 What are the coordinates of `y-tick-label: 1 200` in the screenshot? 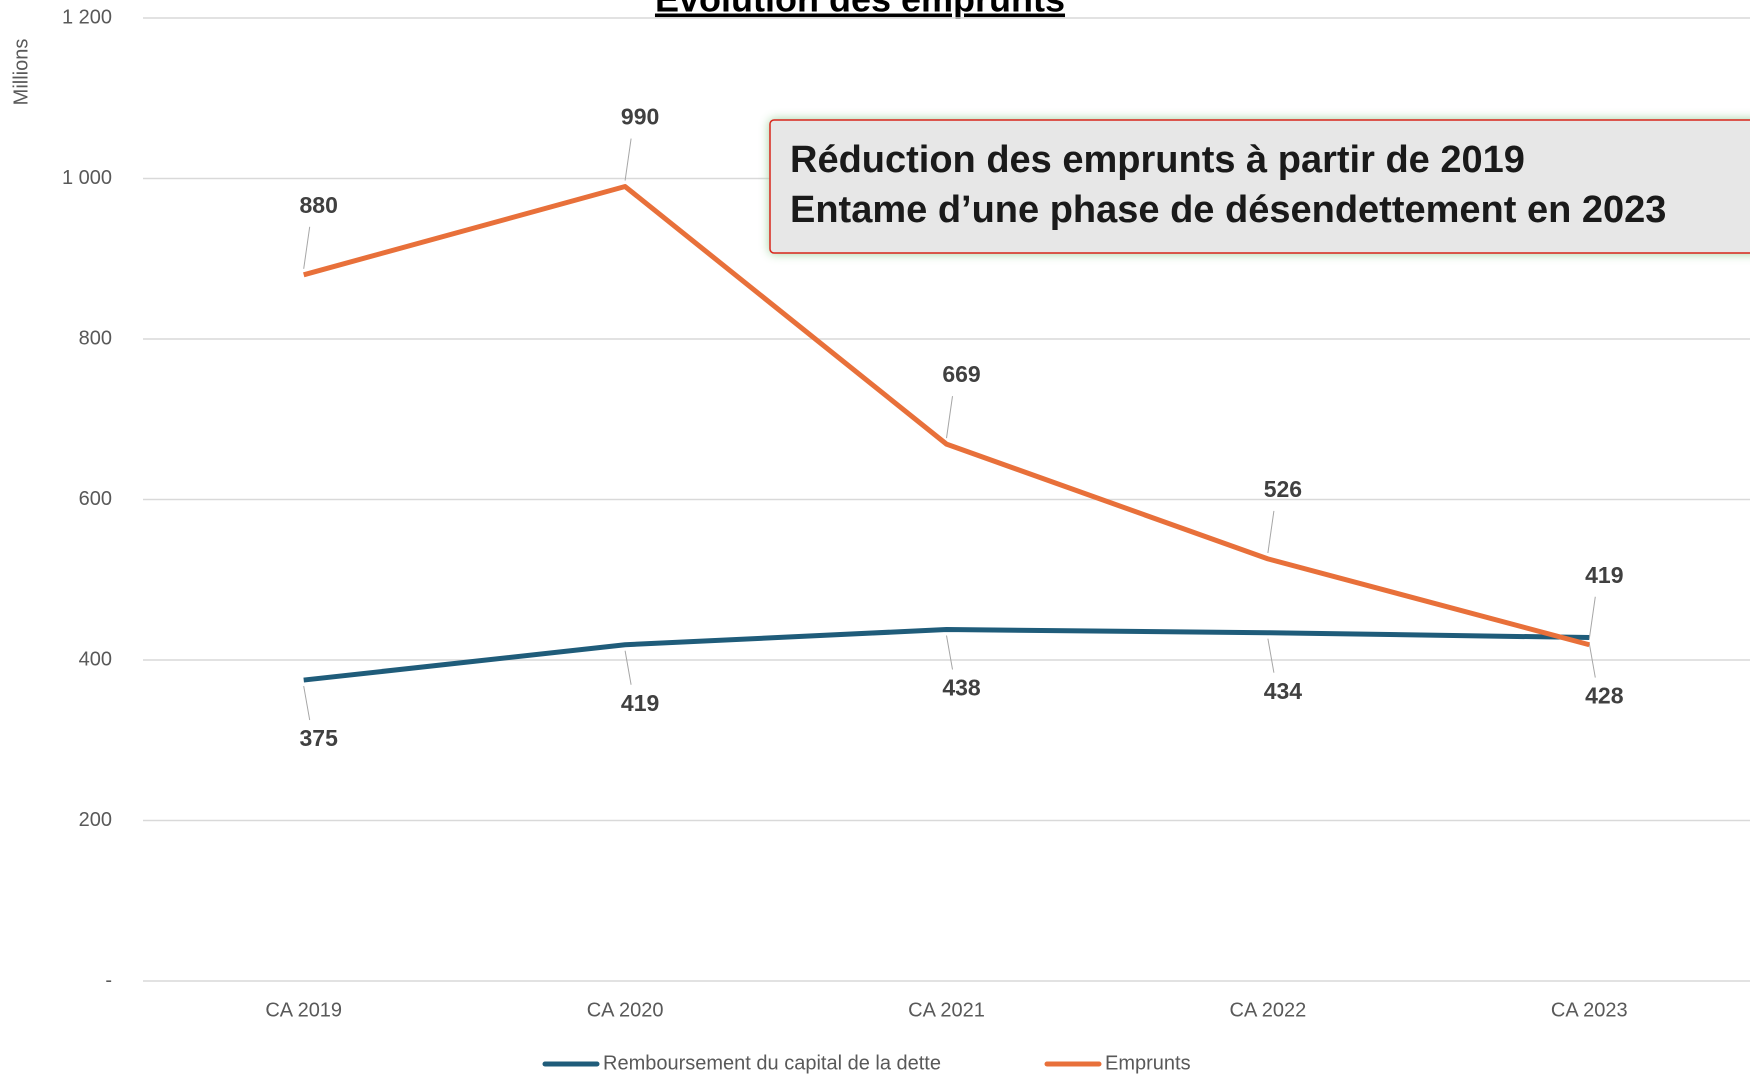 It's located at (87, 17).